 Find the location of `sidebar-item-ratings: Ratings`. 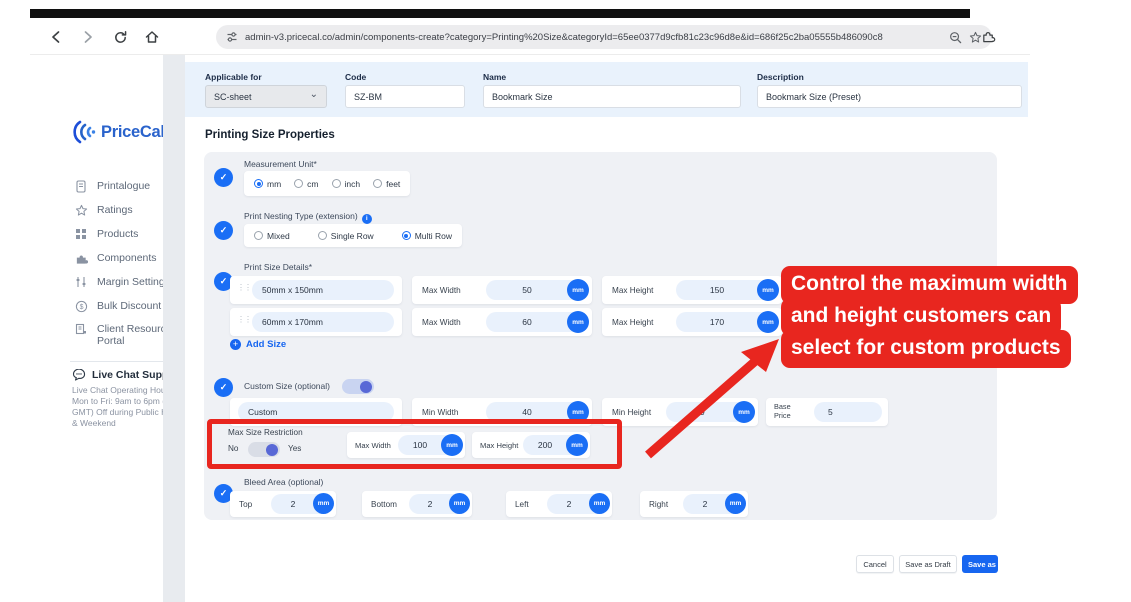

sidebar-item-ratings: Ratings is located at coordinates (131, 210).